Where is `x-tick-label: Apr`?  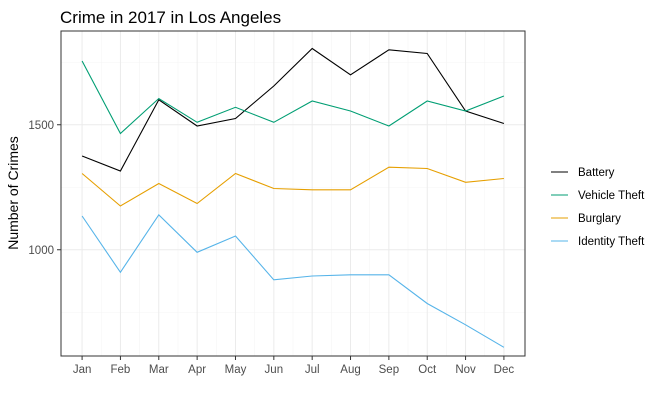 x-tick-label: Apr is located at coordinates (197, 370).